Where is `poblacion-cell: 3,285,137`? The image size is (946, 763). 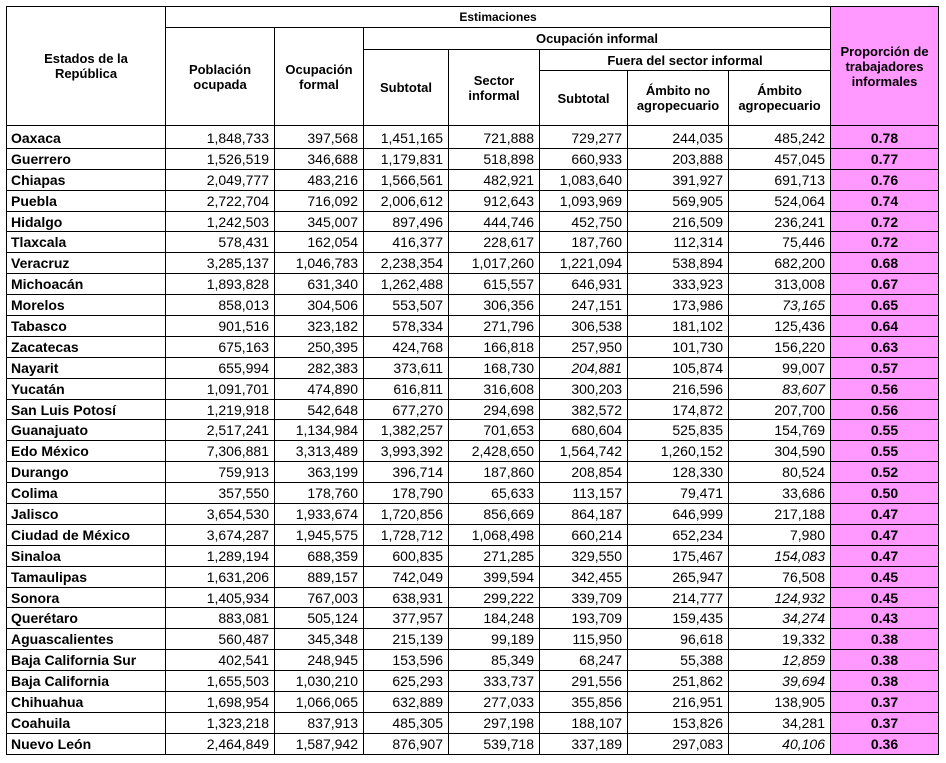
poblacion-cell: 3,285,137 is located at coordinates (220, 263).